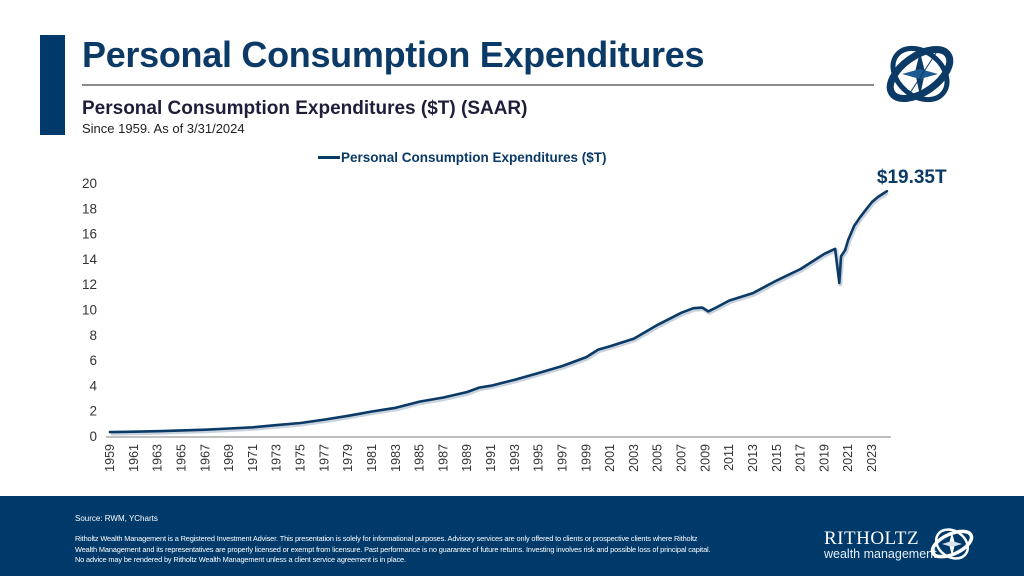 This screenshot has width=1024, height=576. Describe the element at coordinates (539, 458) in the screenshot. I see `x-tick-label: 1995` at that location.